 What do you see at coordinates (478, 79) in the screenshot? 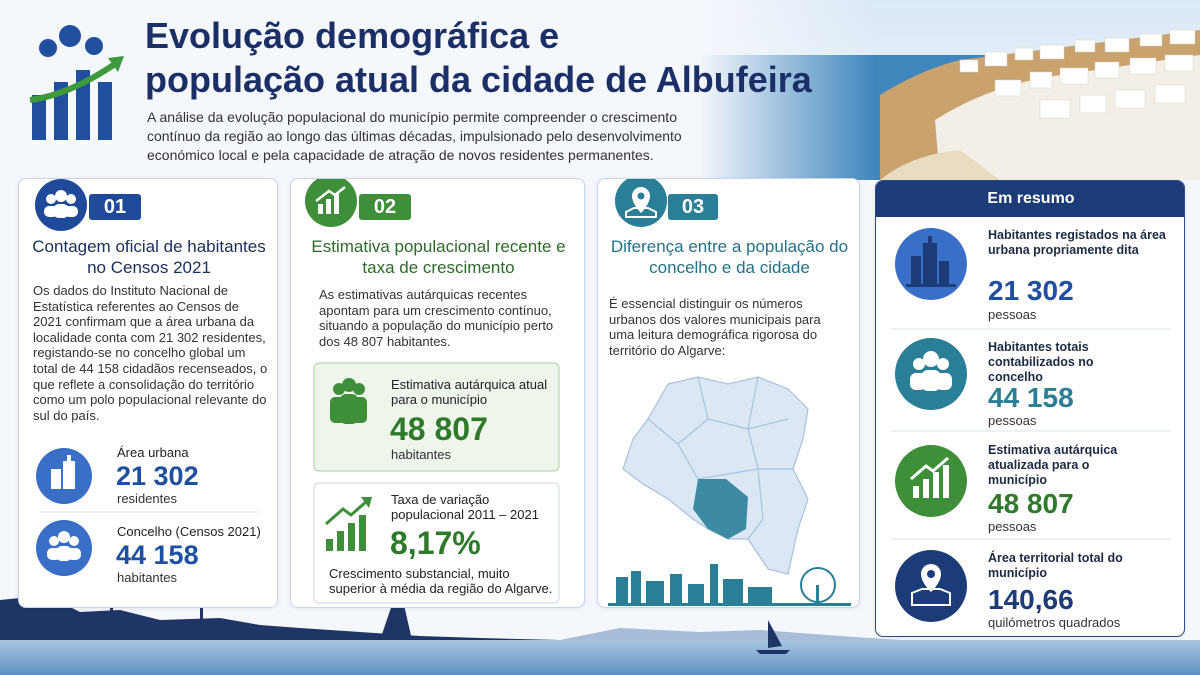
I see `title-line: população atual da cidade de Albufeira` at bounding box center [478, 79].